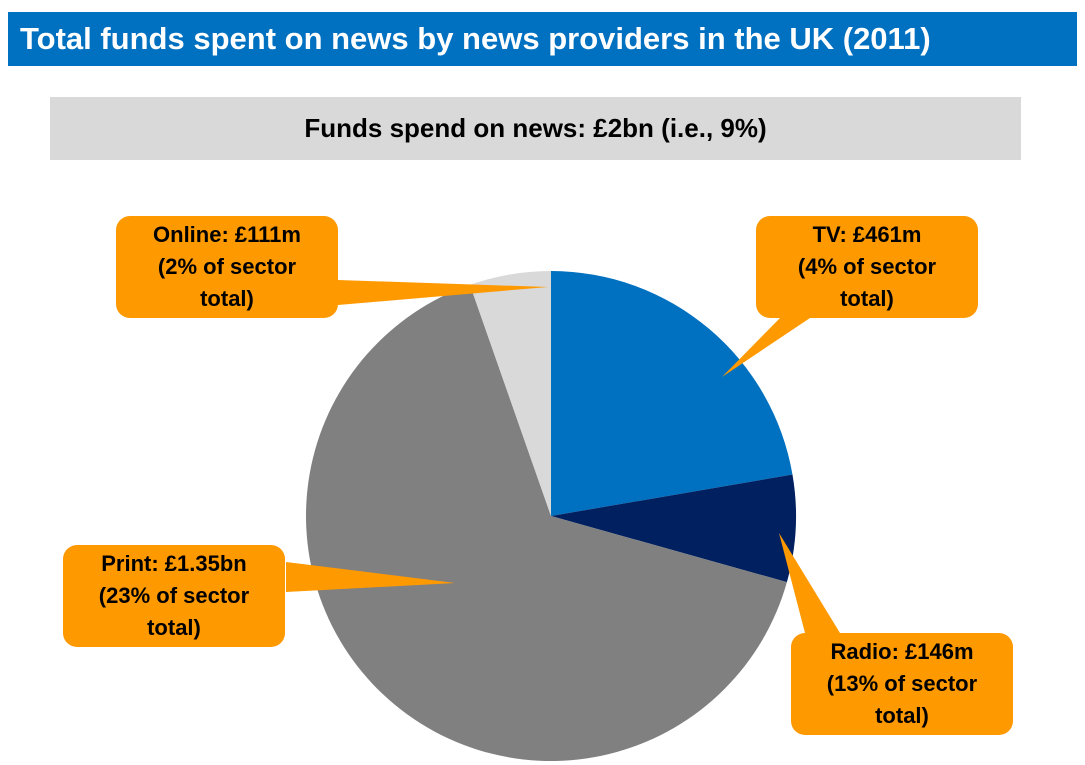 The width and height of the screenshot is (1085, 765). I want to click on callout-shape-print, so click(259, 596).